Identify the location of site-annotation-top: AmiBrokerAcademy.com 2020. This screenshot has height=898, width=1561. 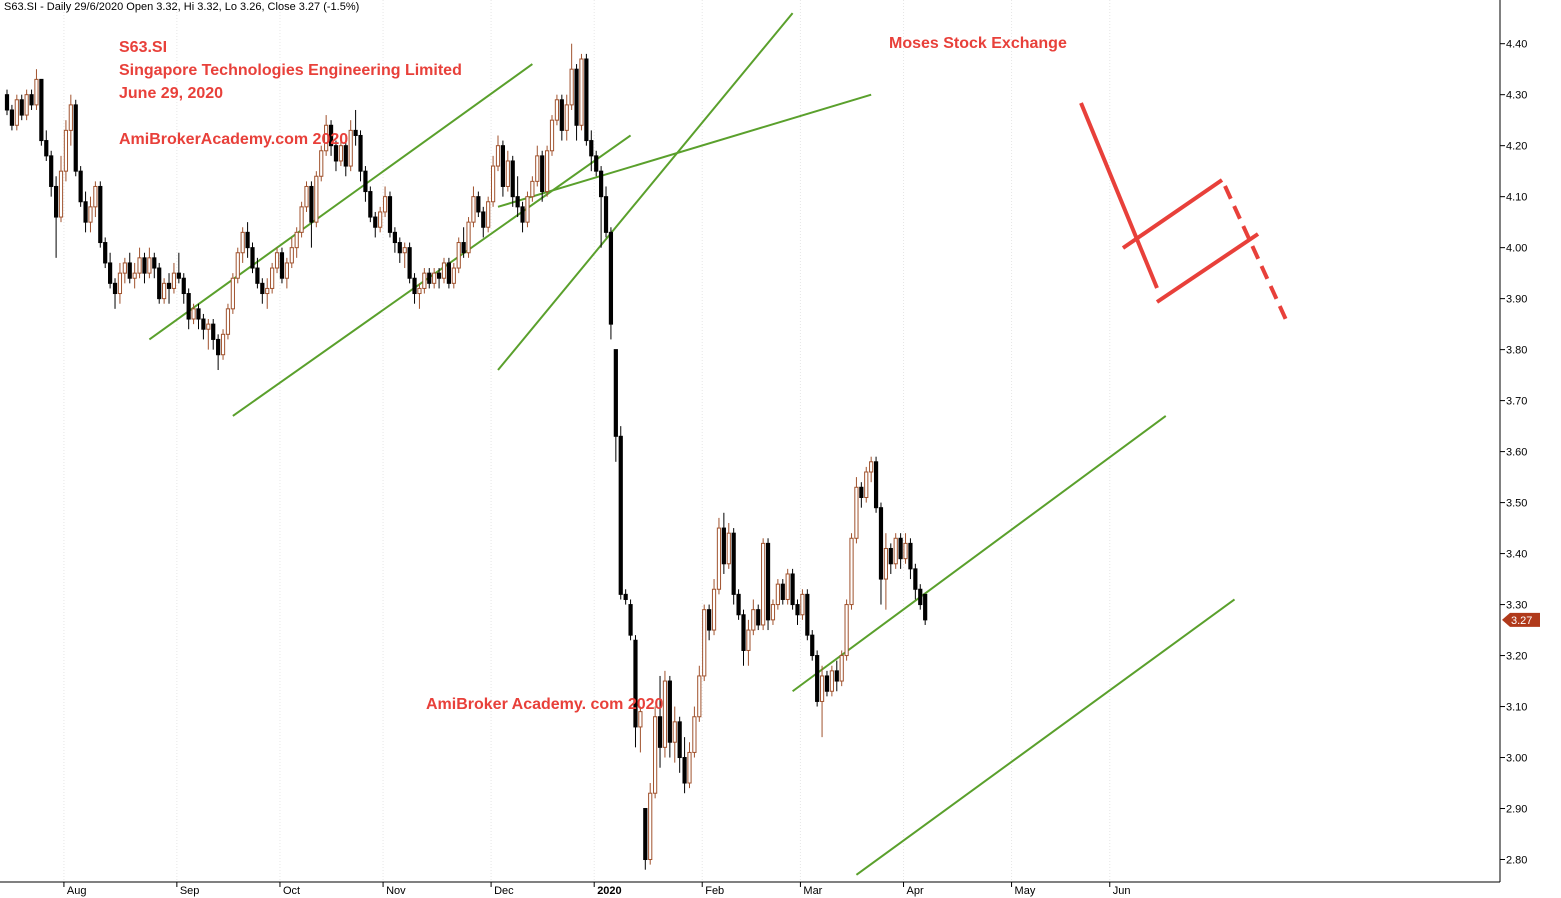
(234, 139).